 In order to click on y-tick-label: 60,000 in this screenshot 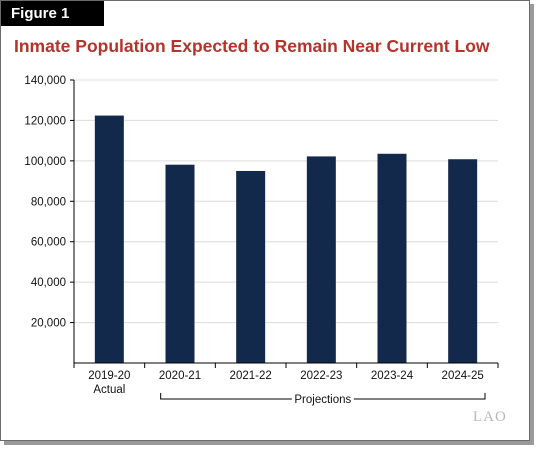, I will do `click(48, 243)`.